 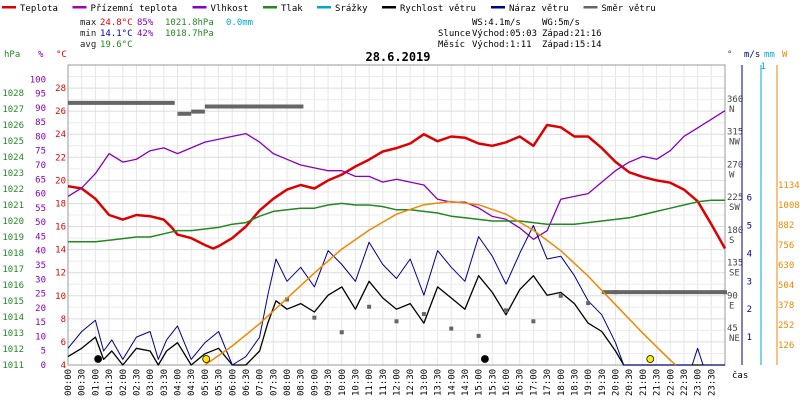 I want to click on humidity-tick-label: 95, so click(x=40, y=95).